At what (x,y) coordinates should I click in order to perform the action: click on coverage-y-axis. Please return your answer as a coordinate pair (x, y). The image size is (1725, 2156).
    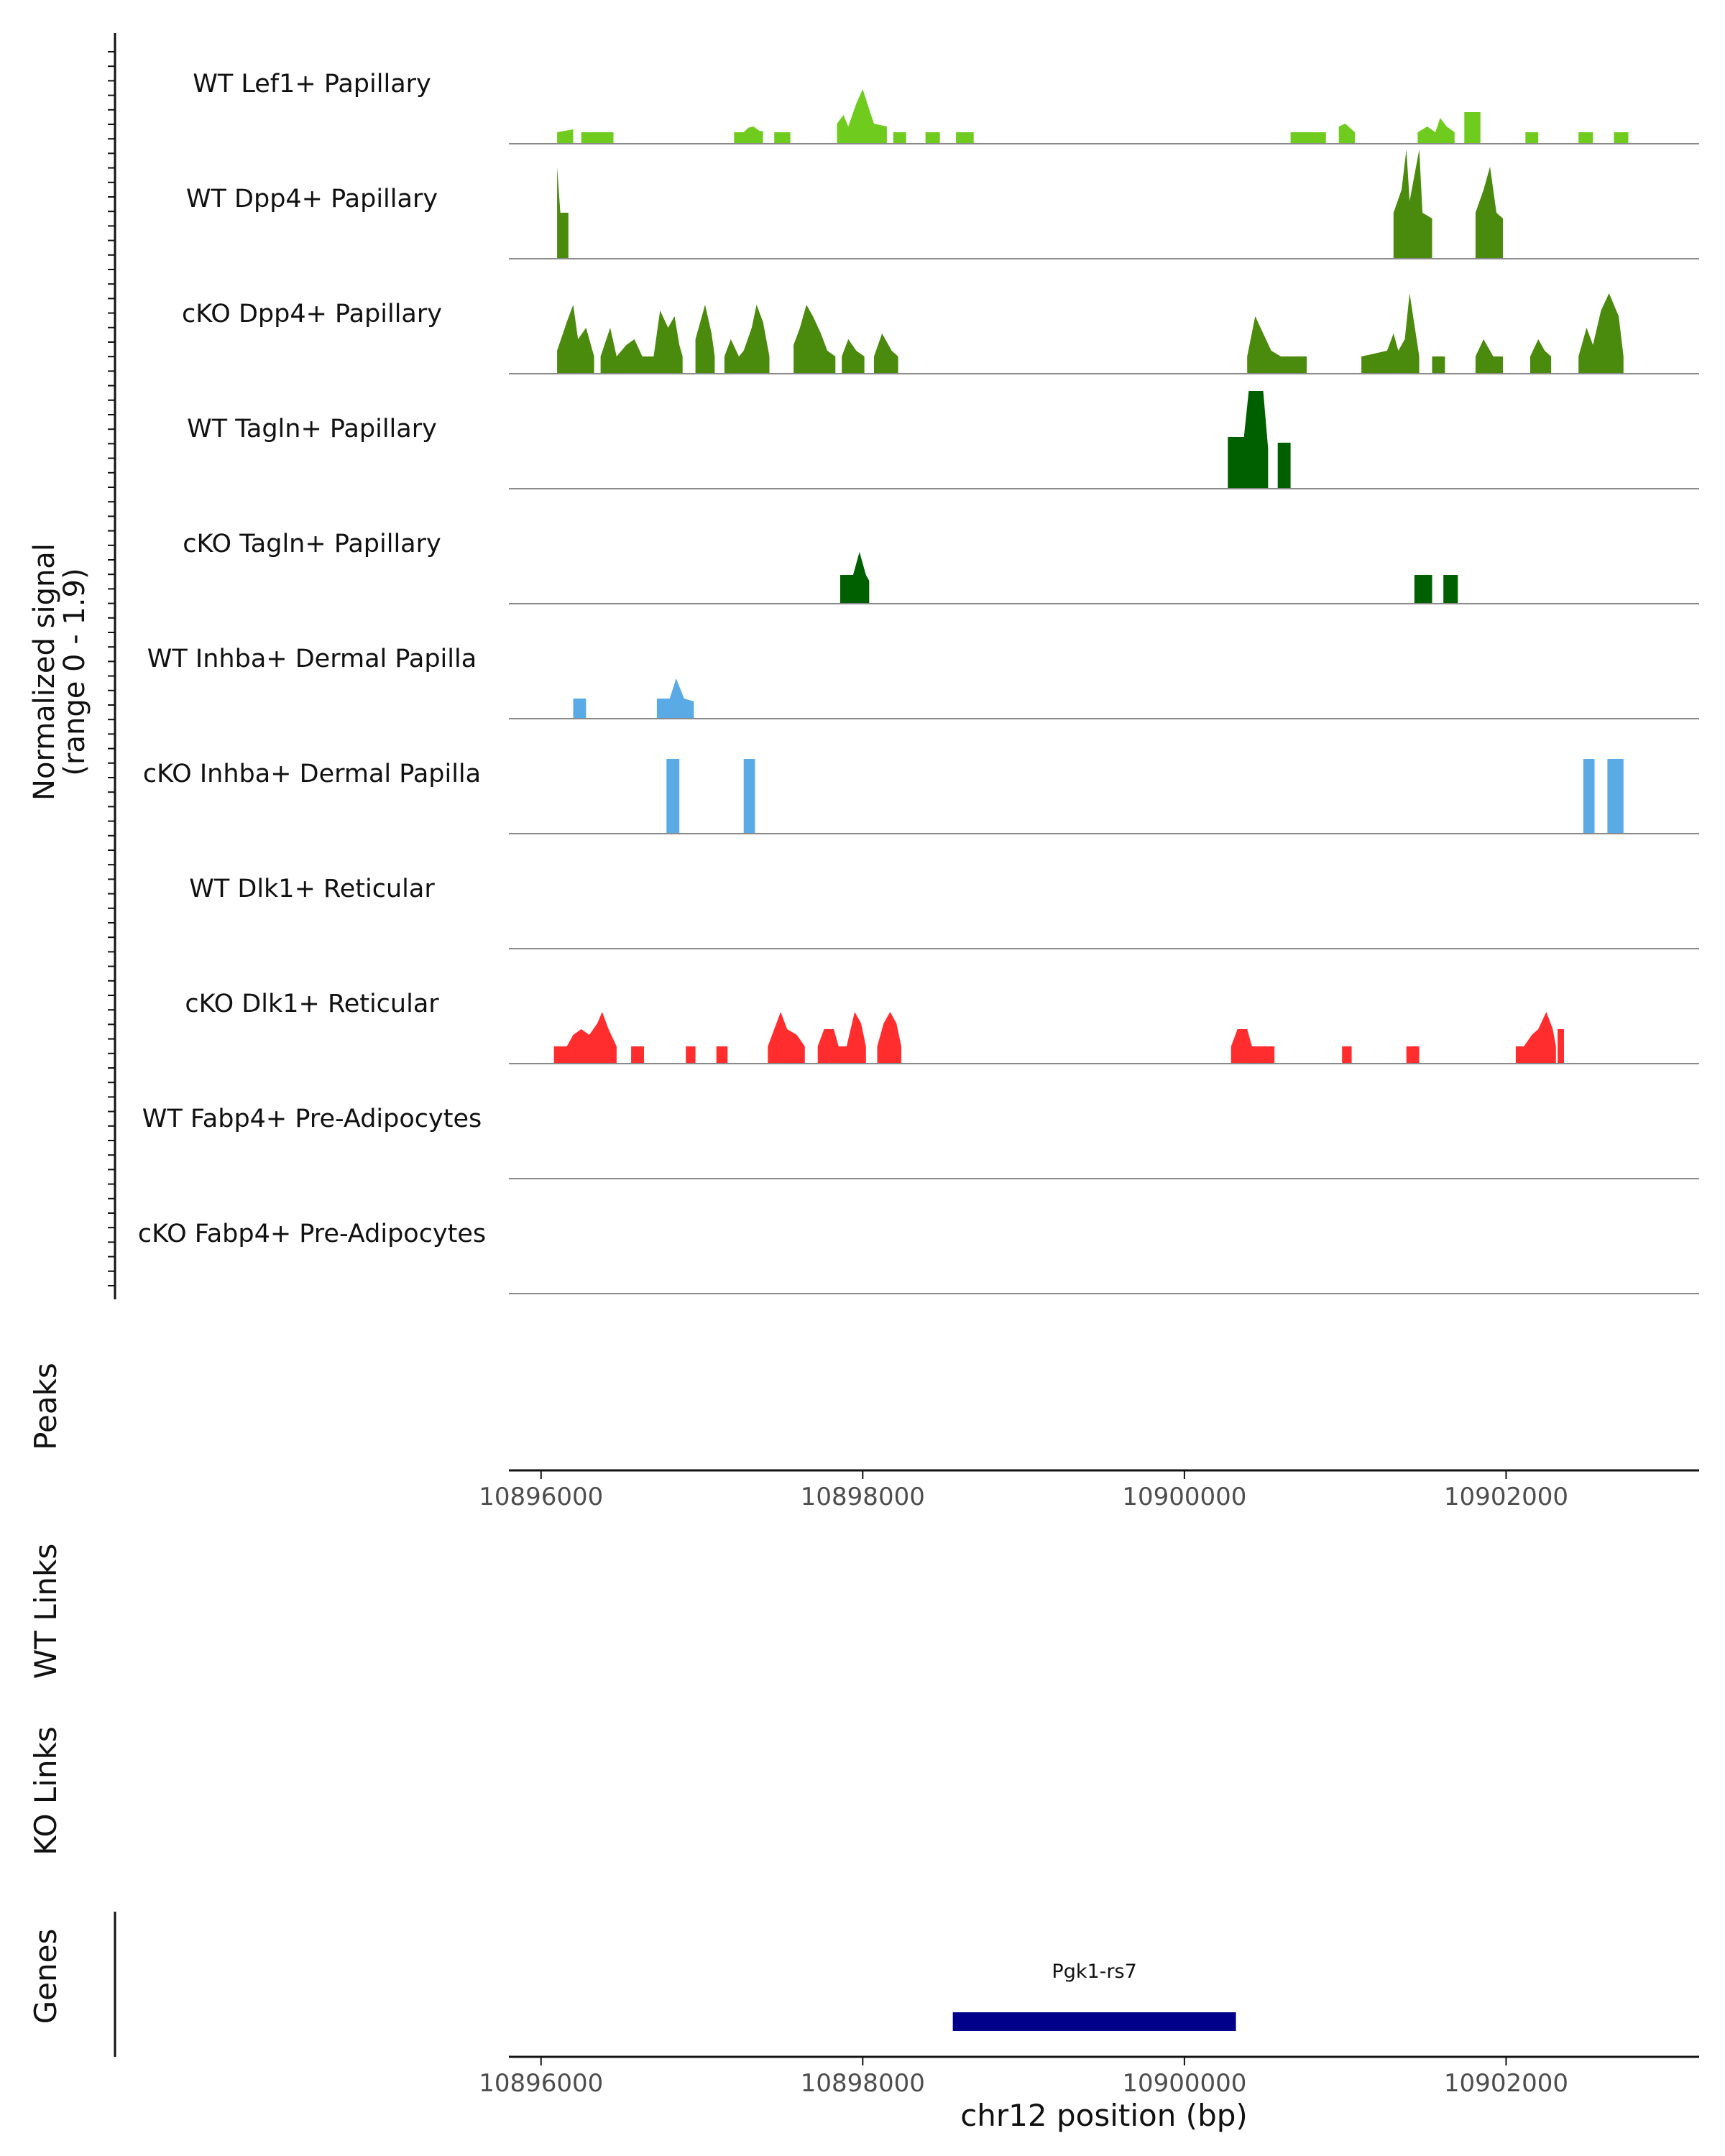
    Looking at the image, I should click on (112, 666).